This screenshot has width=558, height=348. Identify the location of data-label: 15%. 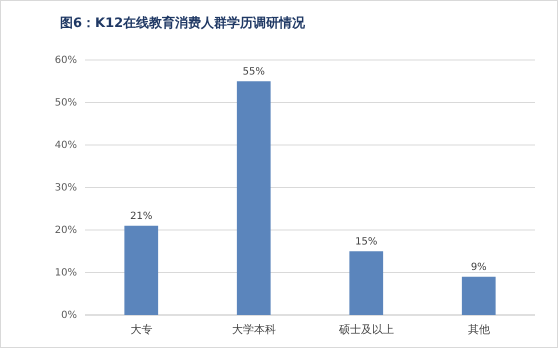
(366, 242).